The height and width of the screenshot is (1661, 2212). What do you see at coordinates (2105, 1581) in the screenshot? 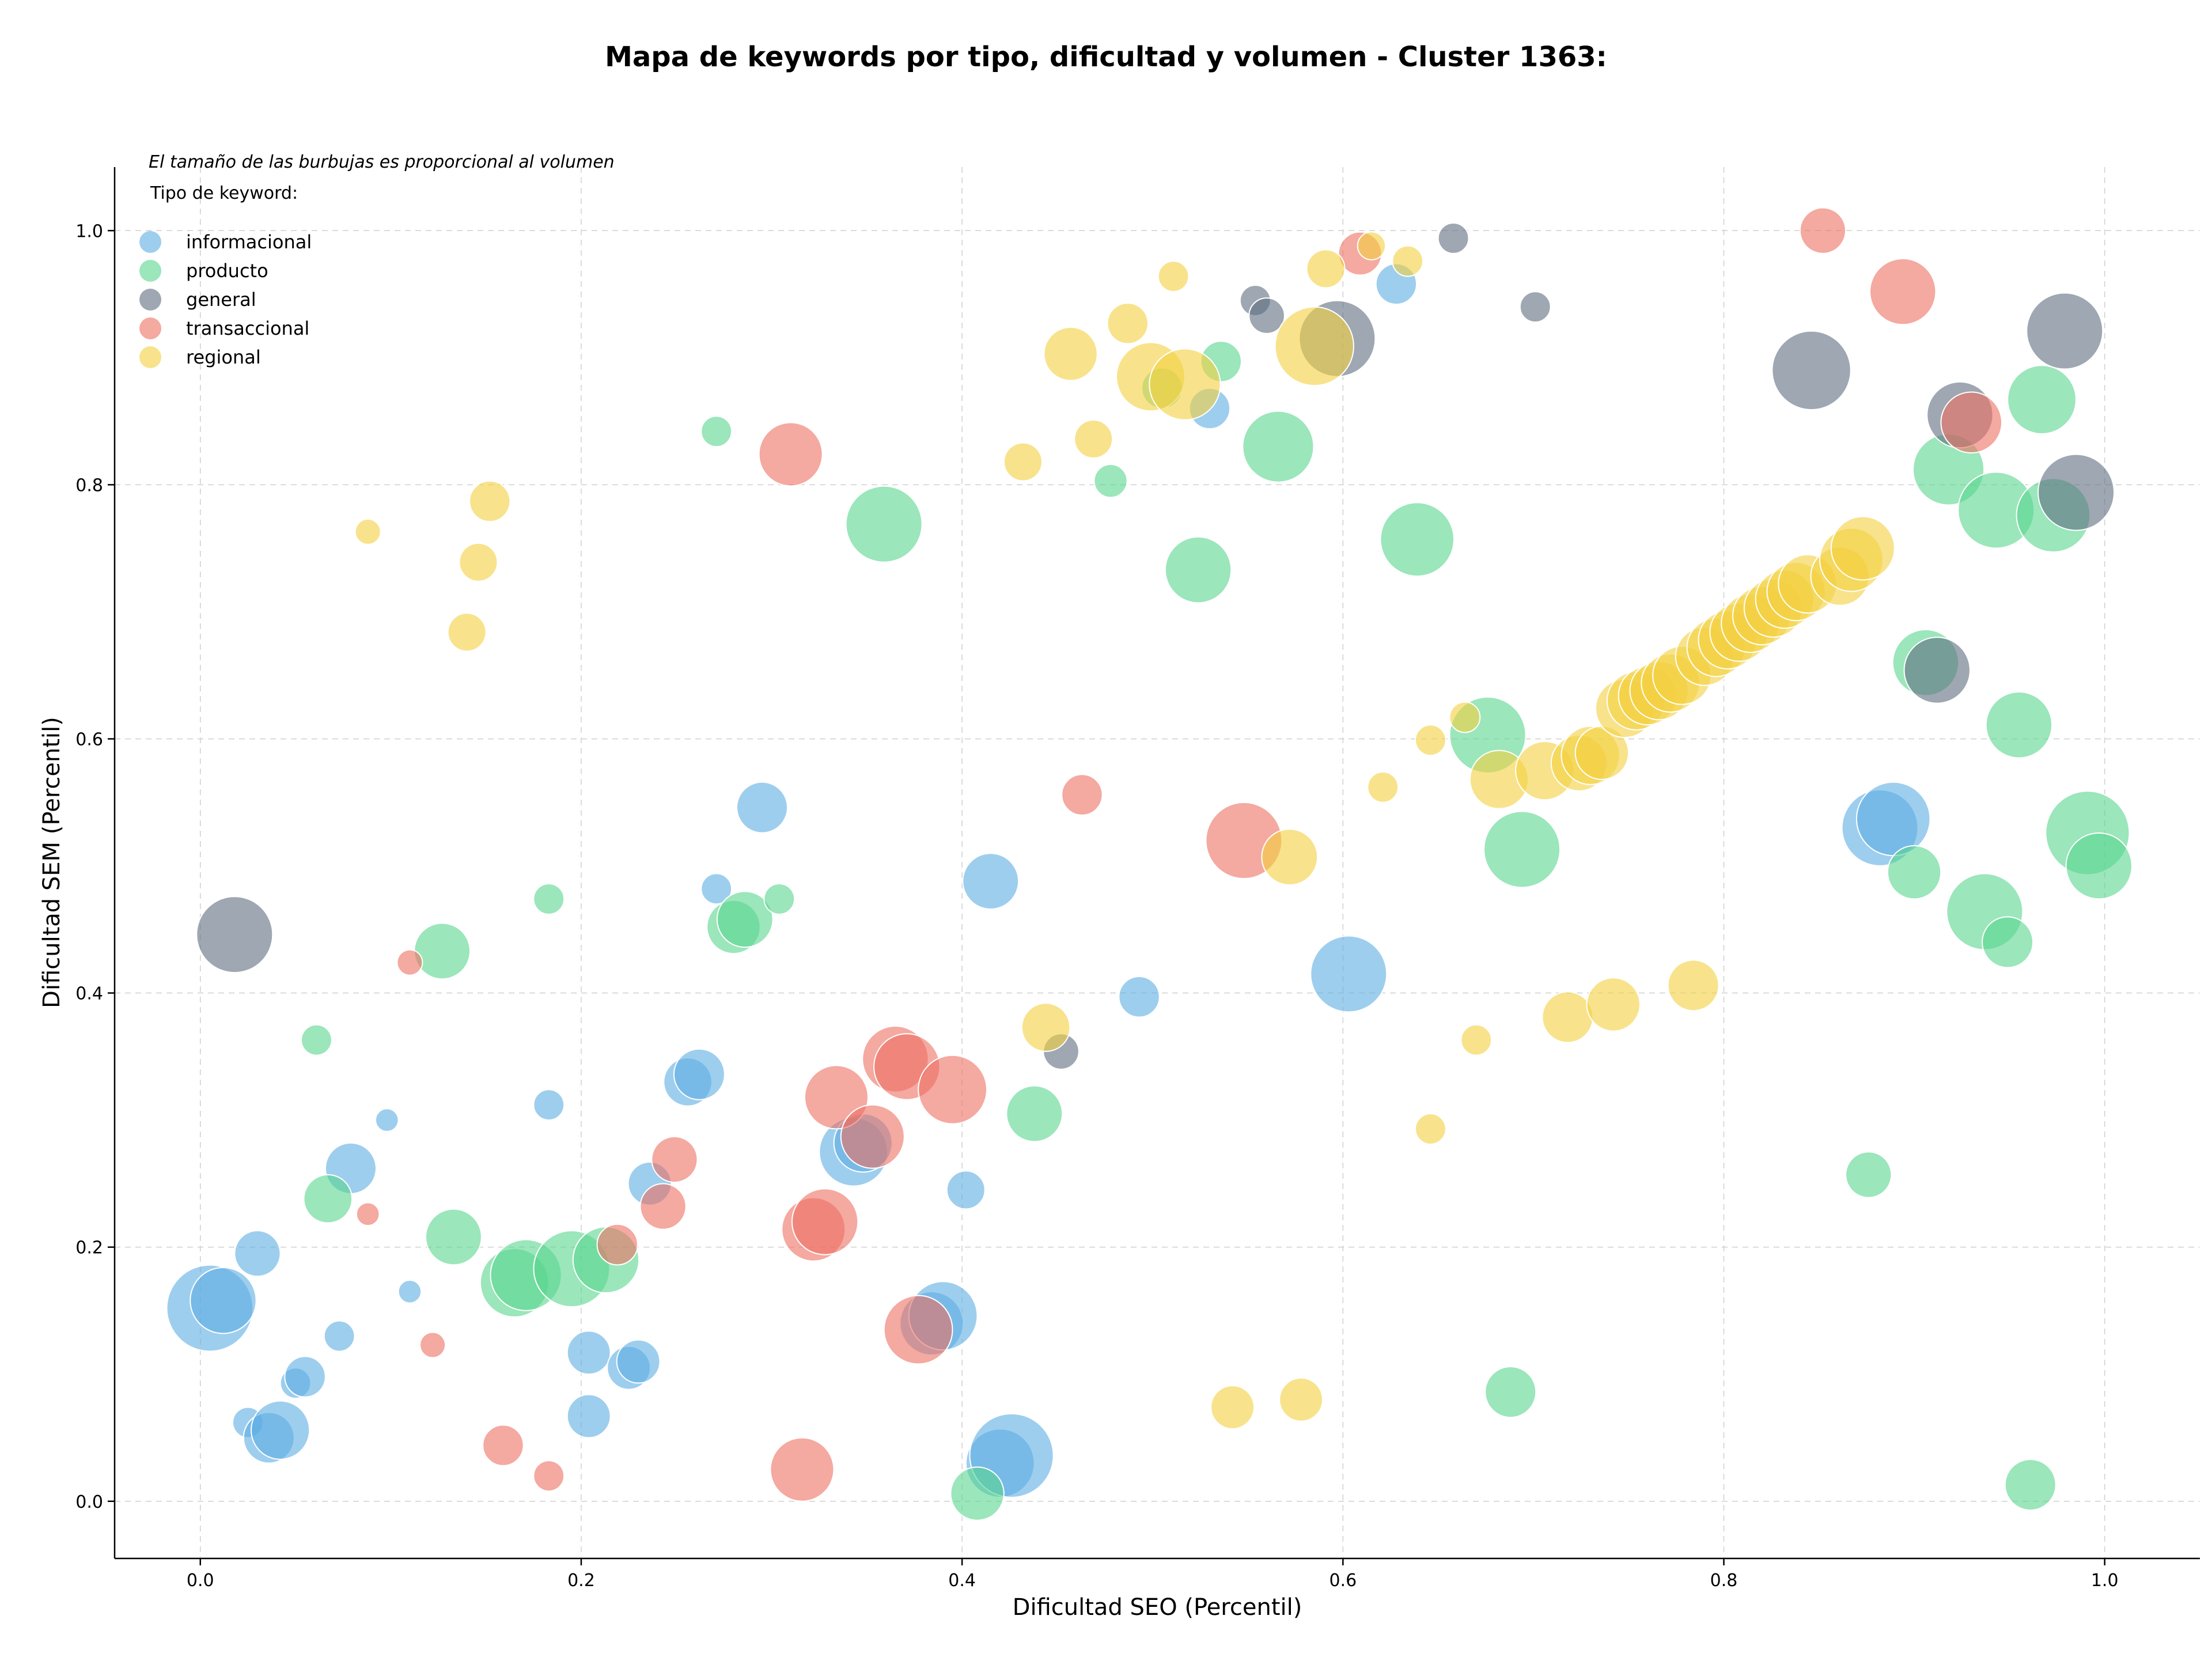
I see `x-tick-label: 1.0` at bounding box center [2105, 1581].